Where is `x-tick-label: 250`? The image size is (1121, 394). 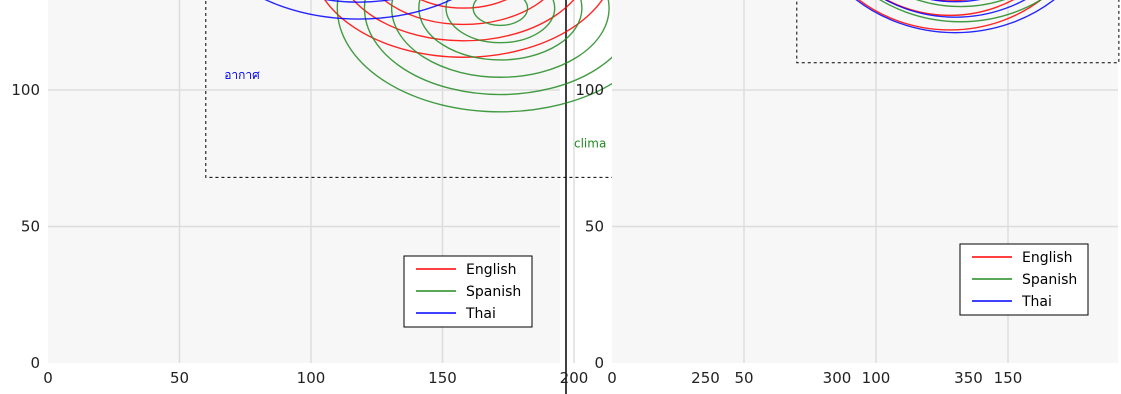 x-tick-label: 250 is located at coordinates (705, 378).